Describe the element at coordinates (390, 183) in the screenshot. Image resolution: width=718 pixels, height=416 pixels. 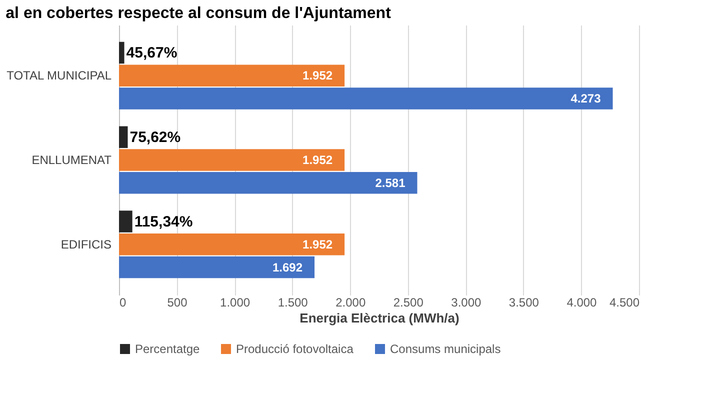
I see `data-label: 2.581` at that location.